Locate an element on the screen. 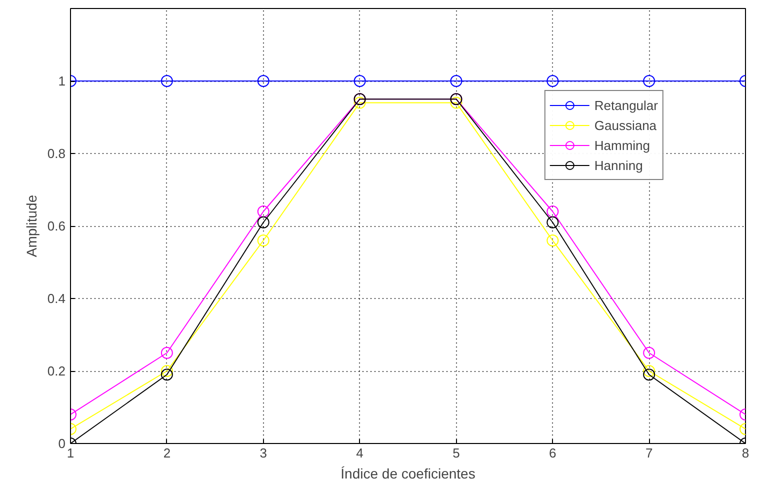 The image size is (775, 498). legend-label: Hanning is located at coordinates (618, 165).